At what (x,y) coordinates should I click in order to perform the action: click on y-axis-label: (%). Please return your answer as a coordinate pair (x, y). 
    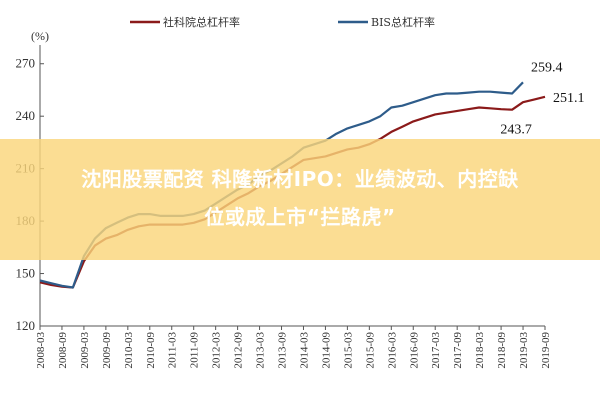
    Looking at the image, I should click on (40, 36).